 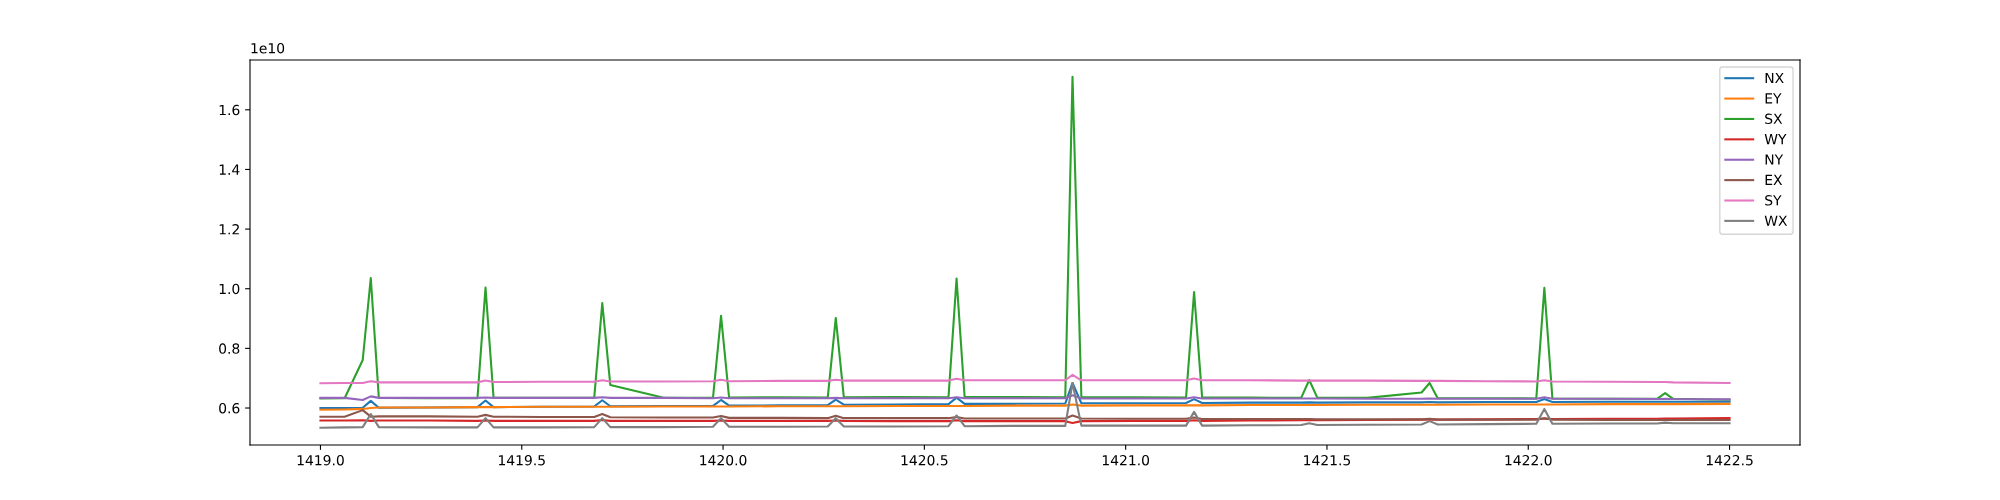 I want to click on y-tick-label: 0.8, so click(x=229, y=348).